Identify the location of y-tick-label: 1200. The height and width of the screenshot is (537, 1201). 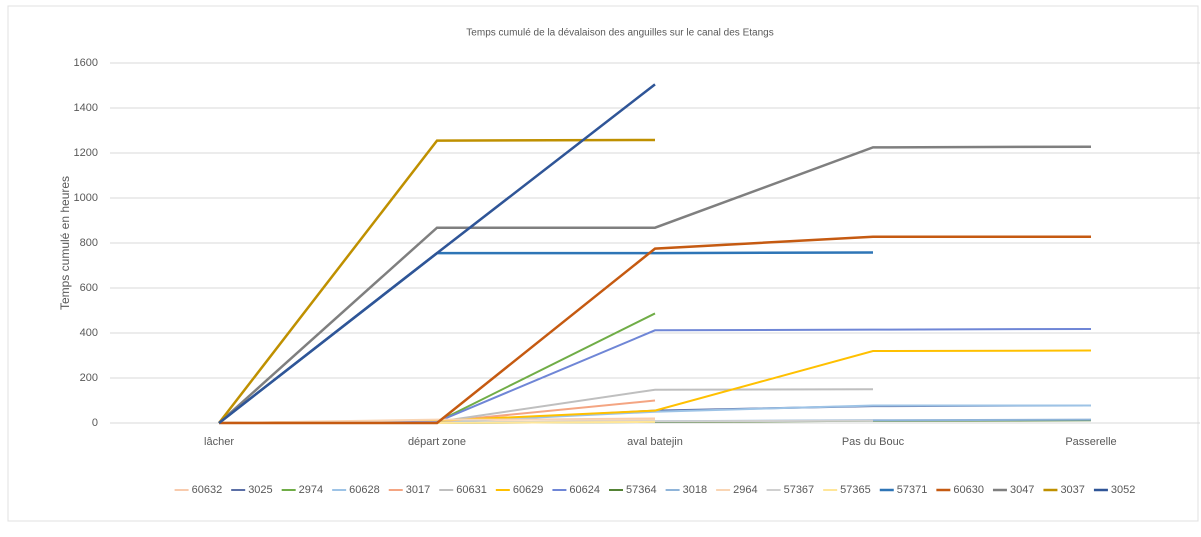
(86, 153).